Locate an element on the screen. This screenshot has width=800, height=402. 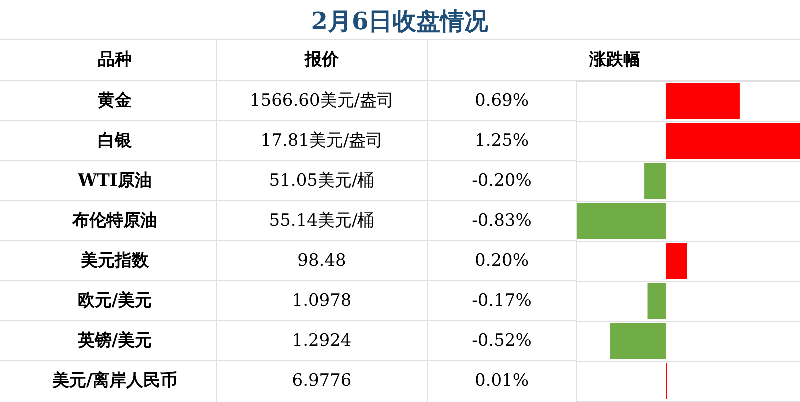
text: 98.48 is located at coordinates (322, 261).